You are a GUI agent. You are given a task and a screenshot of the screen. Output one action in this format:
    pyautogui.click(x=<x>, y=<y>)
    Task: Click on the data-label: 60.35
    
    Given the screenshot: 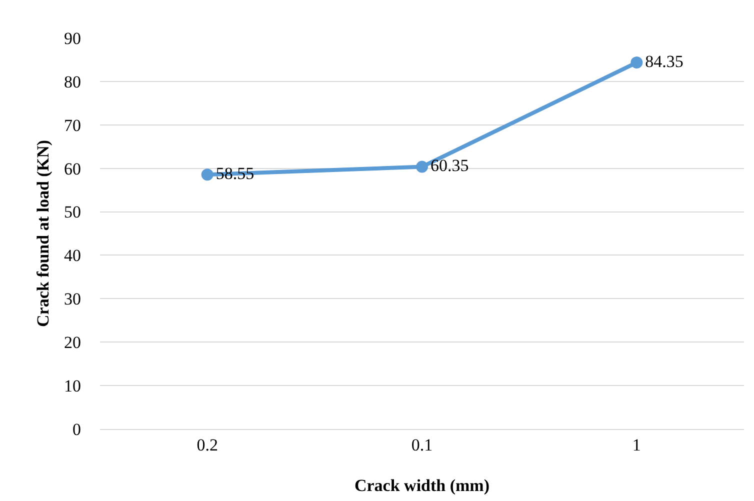 What is the action you would take?
    pyautogui.click(x=449, y=166)
    